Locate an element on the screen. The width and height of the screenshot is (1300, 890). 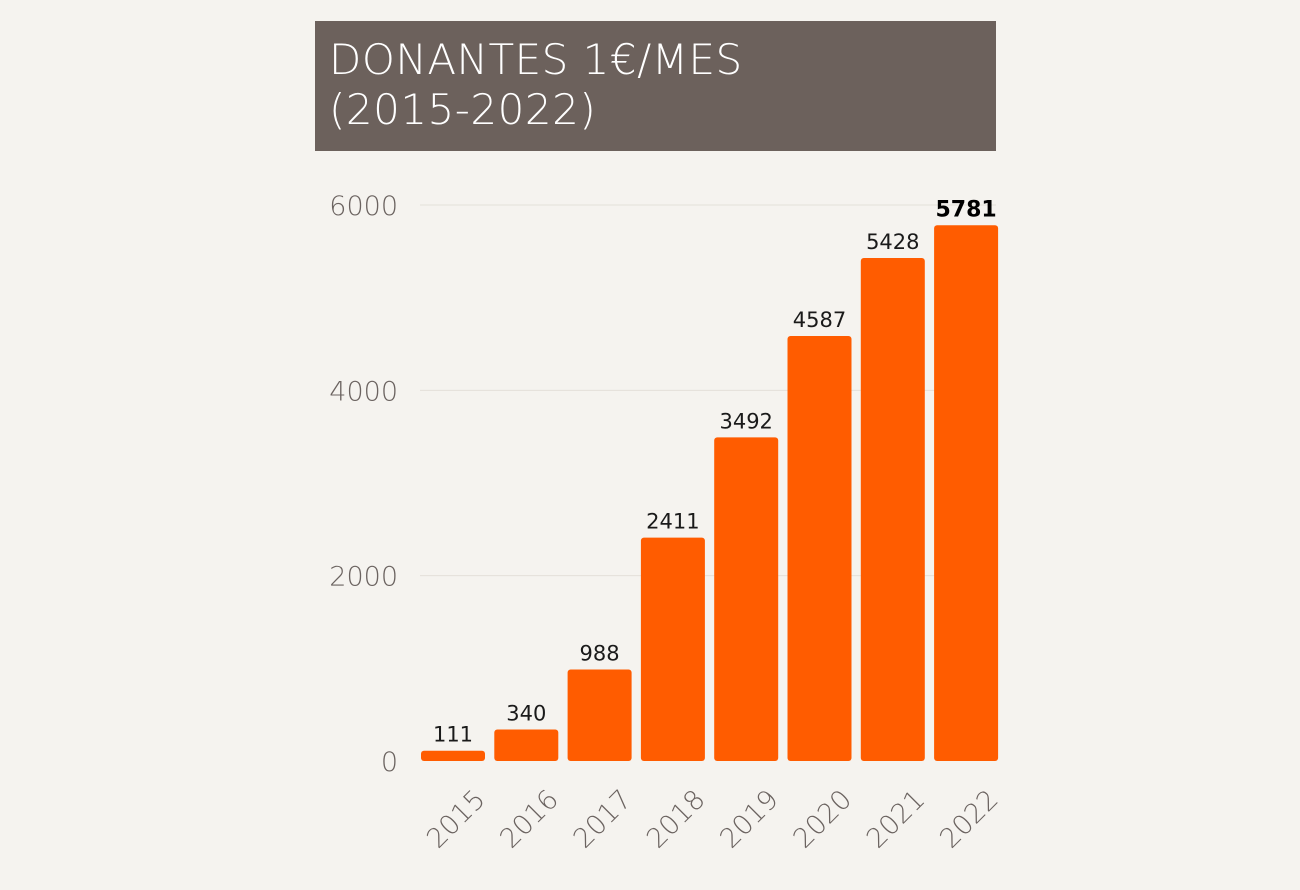
x-tick-label-2021: 2021 is located at coordinates (896, 819).